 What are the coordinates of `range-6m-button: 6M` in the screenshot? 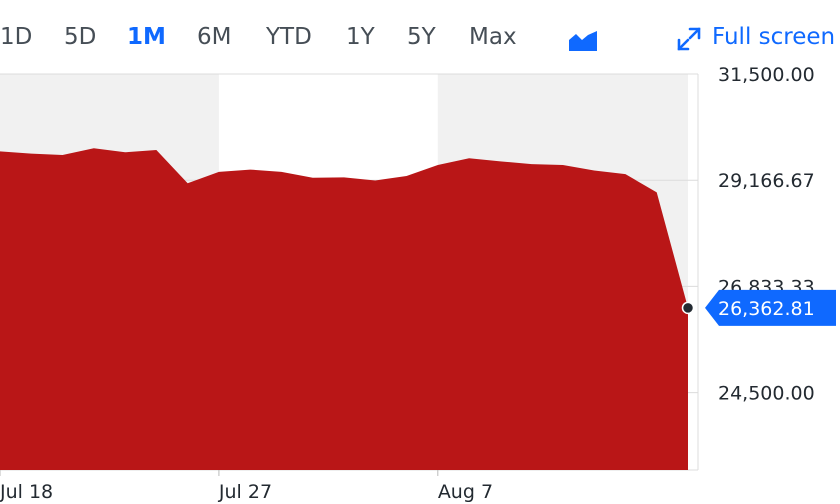 It's located at (214, 37).